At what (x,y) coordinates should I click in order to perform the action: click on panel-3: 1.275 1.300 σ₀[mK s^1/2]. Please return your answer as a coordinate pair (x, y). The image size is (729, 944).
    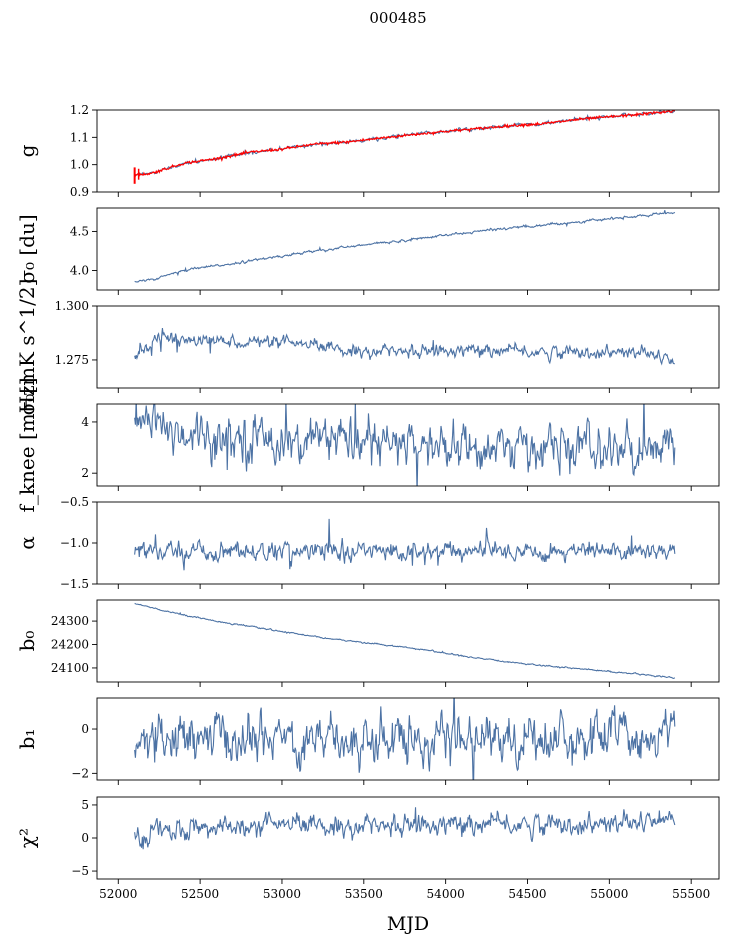
    Looking at the image, I should click on (367, 347).